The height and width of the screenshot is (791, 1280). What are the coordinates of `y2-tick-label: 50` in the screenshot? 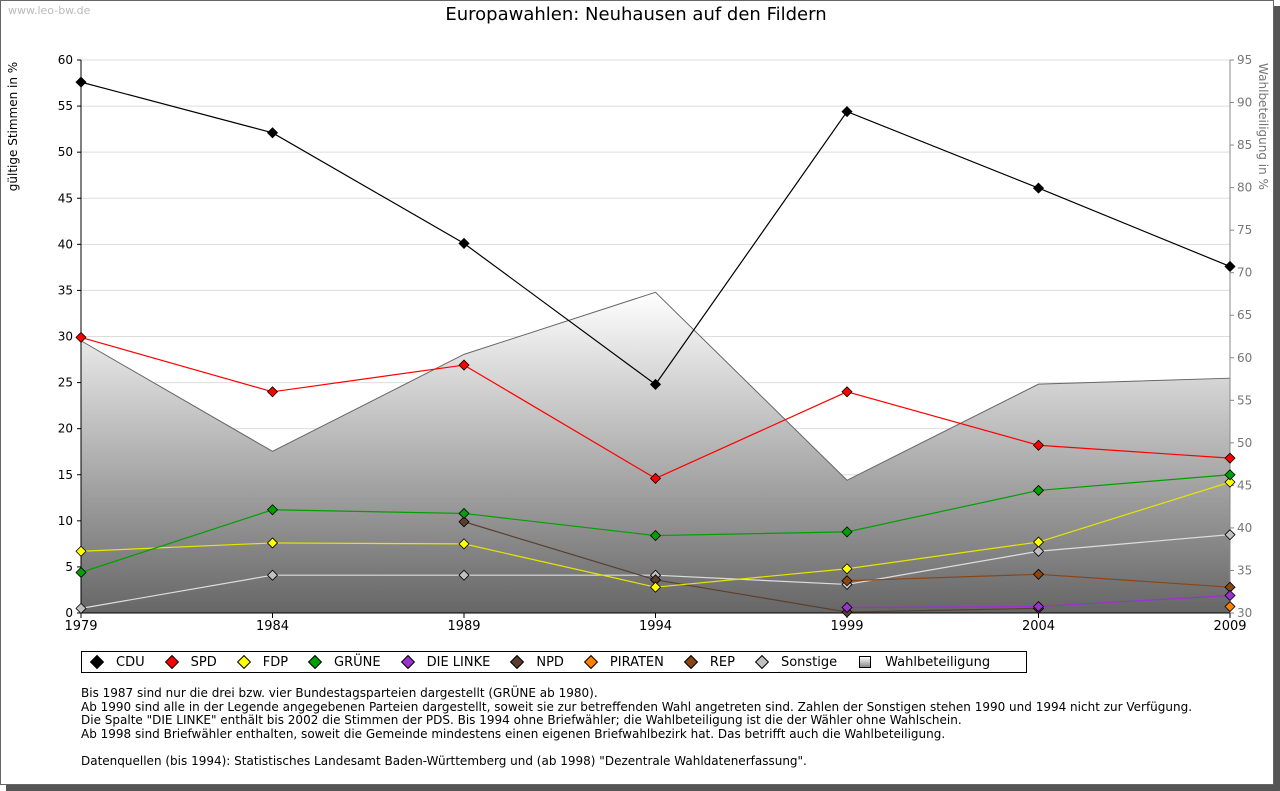 It's located at (1244, 443).